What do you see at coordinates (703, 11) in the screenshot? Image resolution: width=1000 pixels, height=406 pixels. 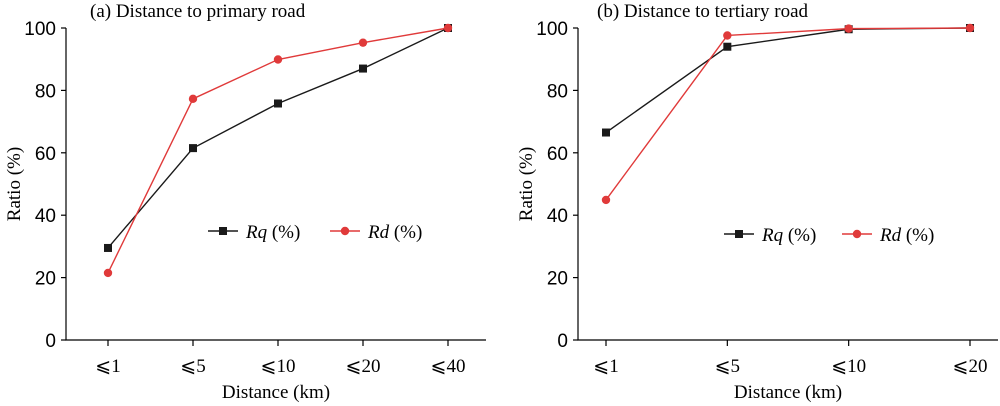 I see `chart-title: (b) Distance to tertiary road` at bounding box center [703, 11].